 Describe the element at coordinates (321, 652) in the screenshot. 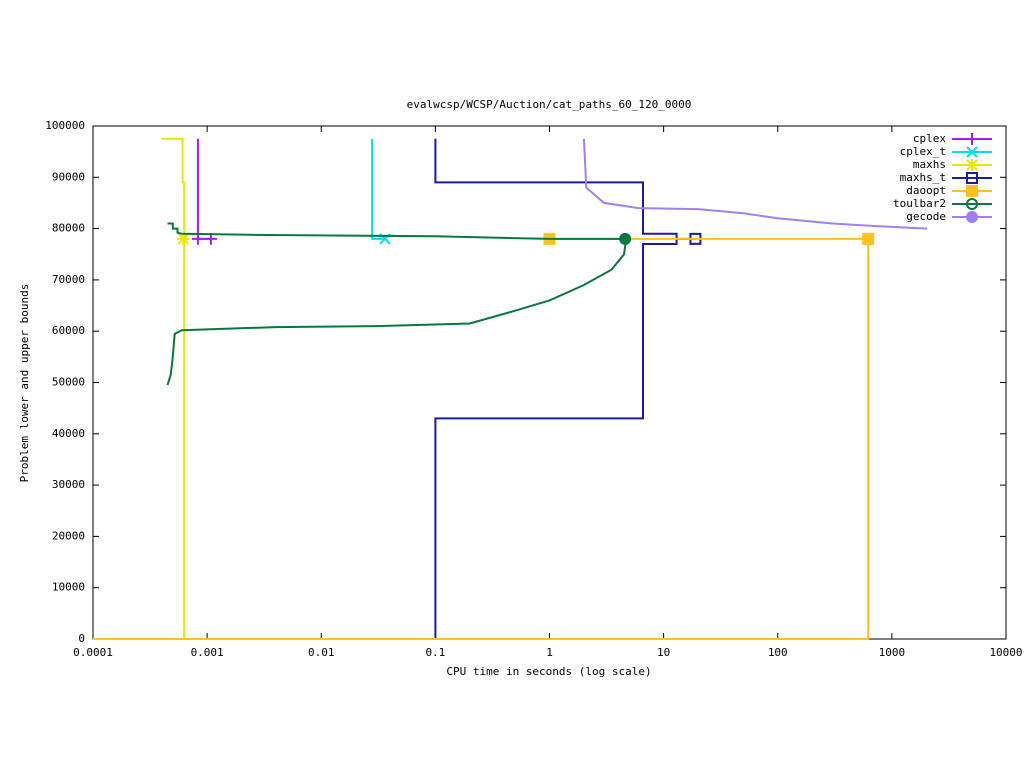

I see `x-tick-label: 0.01` at that location.